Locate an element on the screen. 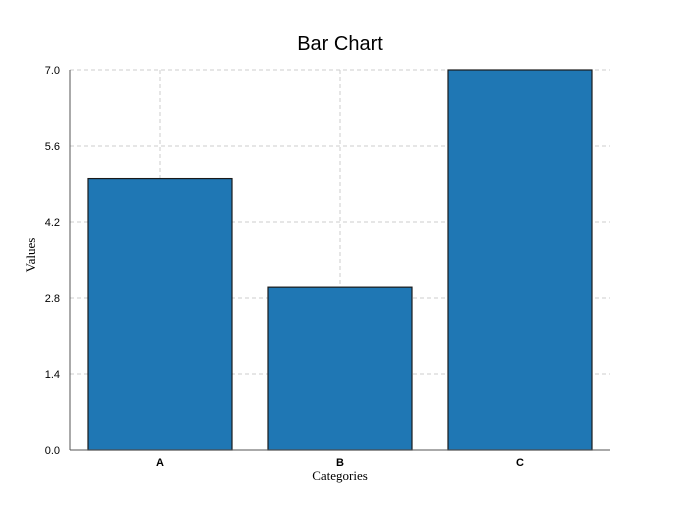  x-tick-label: A is located at coordinates (160, 463).